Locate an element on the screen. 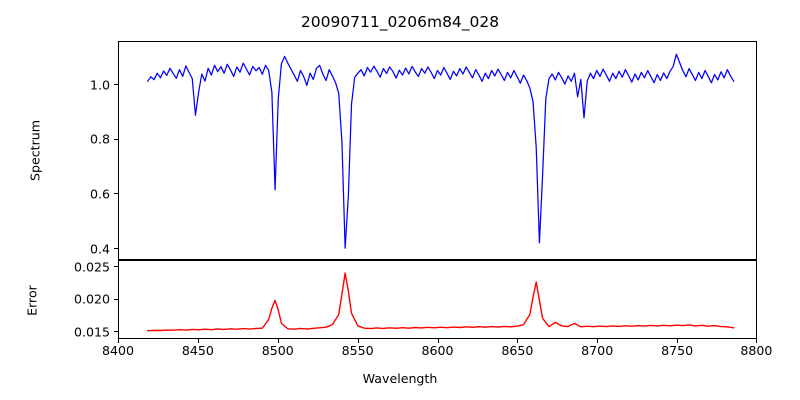 The image size is (800, 400). xtick-label-0: 8400 is located at coordinates (118, 350).